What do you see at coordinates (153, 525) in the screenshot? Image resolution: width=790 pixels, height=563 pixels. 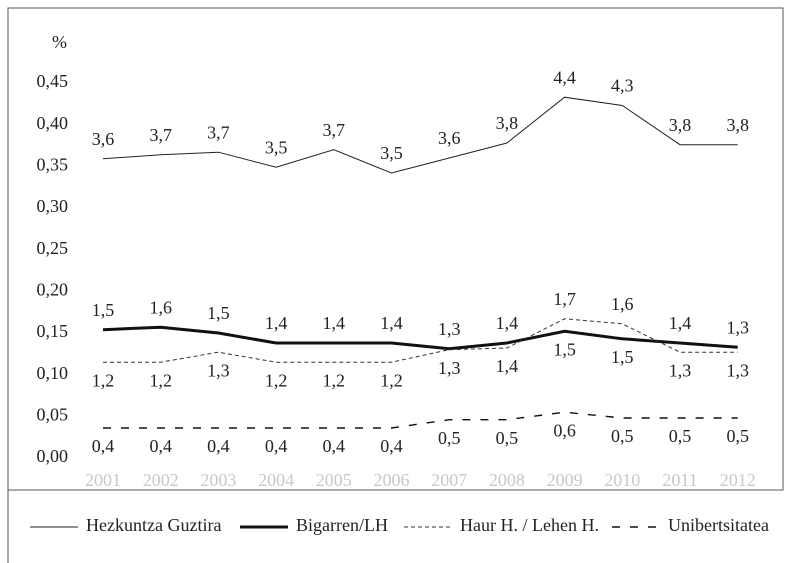 I see `legend-label: Hezkuntza Guztira` at bounding box center [153, 525].